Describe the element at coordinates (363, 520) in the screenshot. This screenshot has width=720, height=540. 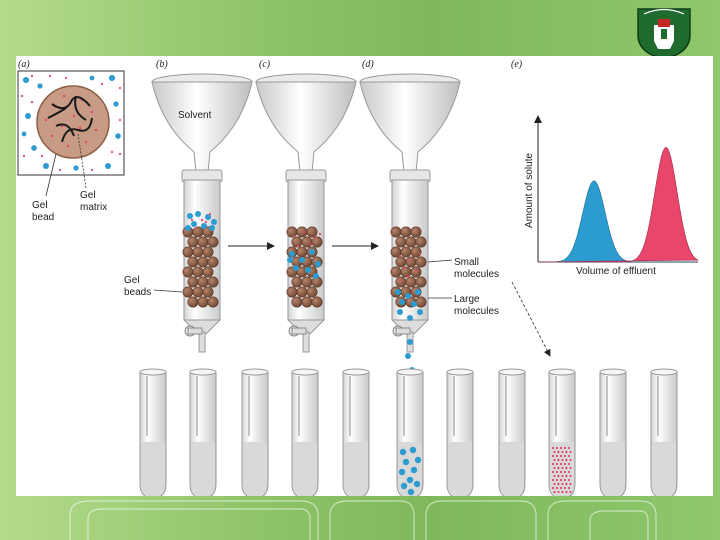
I see `background-decoration` at that location.